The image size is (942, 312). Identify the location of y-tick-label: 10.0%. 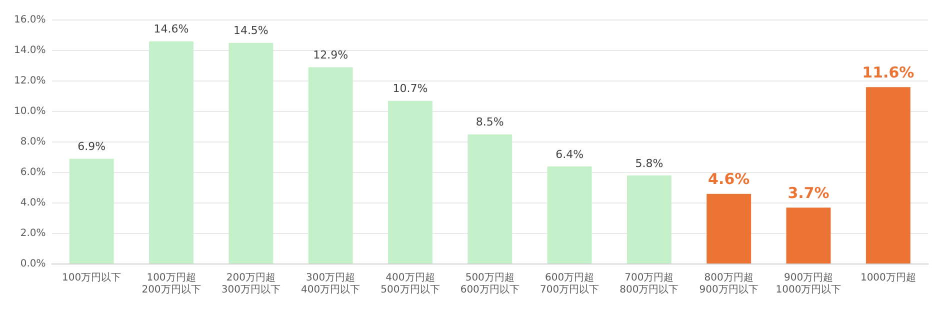
(30, 112).